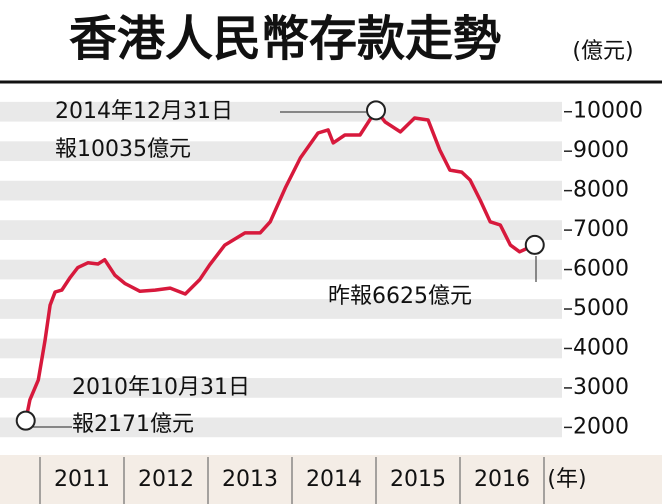 Image resolution: width=662 pixels, height=504 pixels. Describe the element at coordinates (502, 479) in the screenshot. I see `x-tick-label: 2016` at that location.